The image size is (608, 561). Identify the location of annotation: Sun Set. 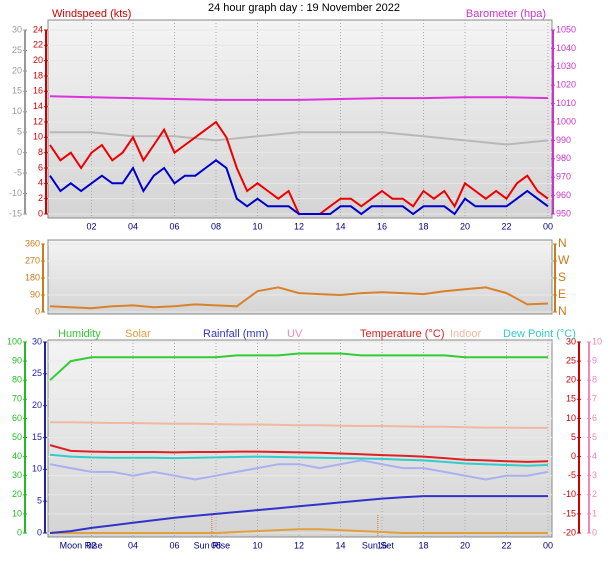
(378, 545).